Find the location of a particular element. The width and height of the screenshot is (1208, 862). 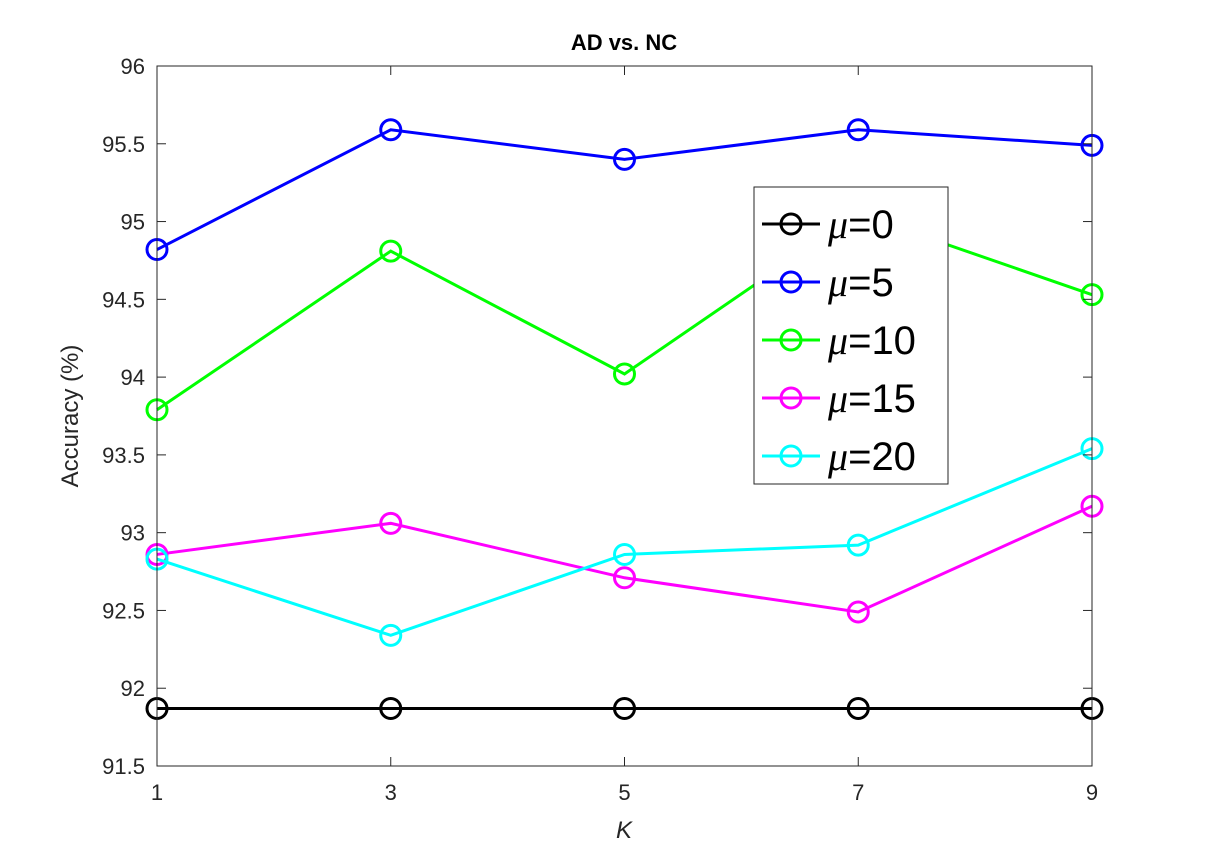

legend-item: μ=0 is located at coordinates (828, 224).